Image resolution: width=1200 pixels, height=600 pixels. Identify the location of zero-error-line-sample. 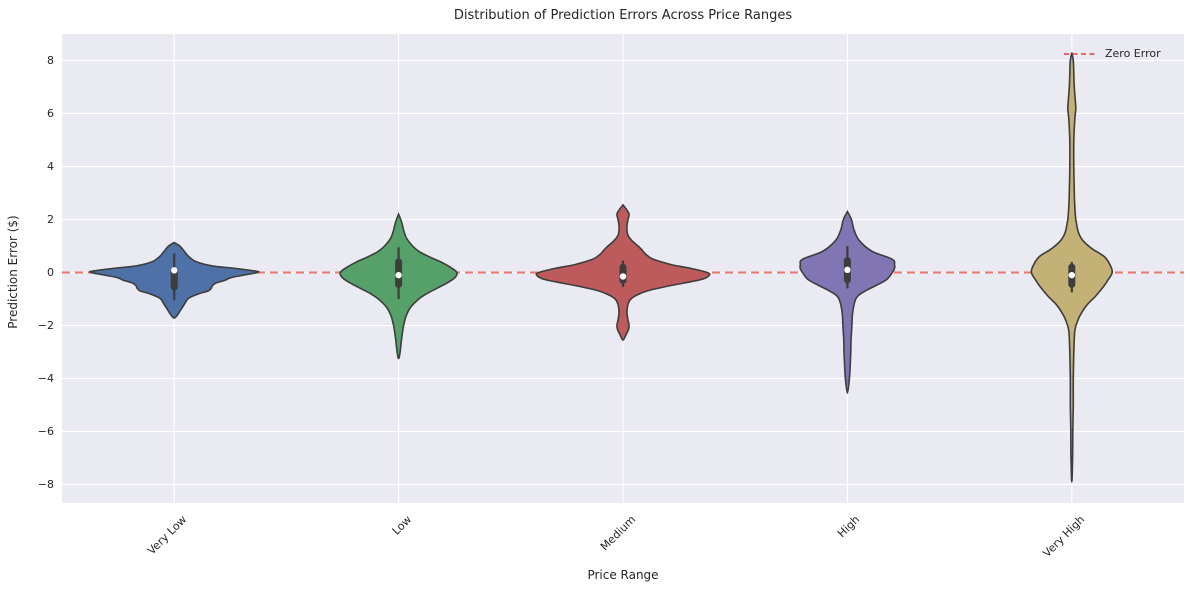
(1081, 53).